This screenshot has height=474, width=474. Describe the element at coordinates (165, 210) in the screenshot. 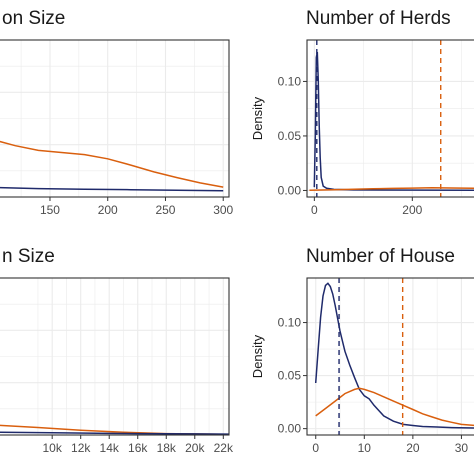

I see `x-tick-label: 250` at that location.